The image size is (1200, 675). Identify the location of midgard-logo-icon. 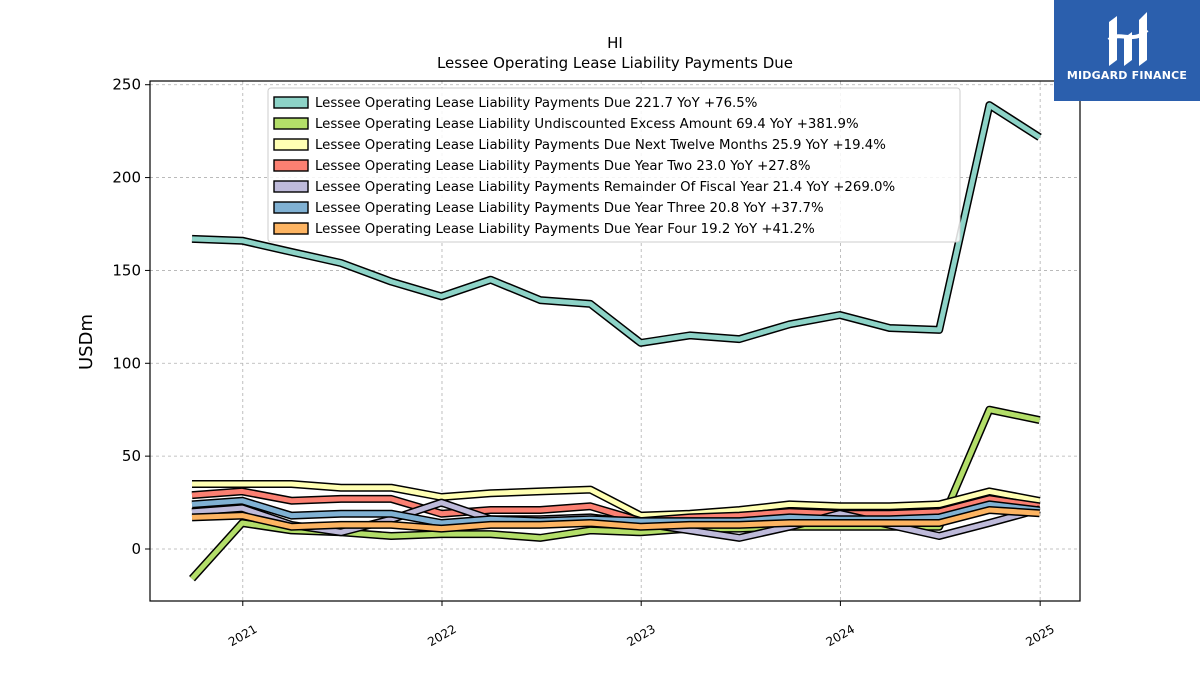
(1128, 39).